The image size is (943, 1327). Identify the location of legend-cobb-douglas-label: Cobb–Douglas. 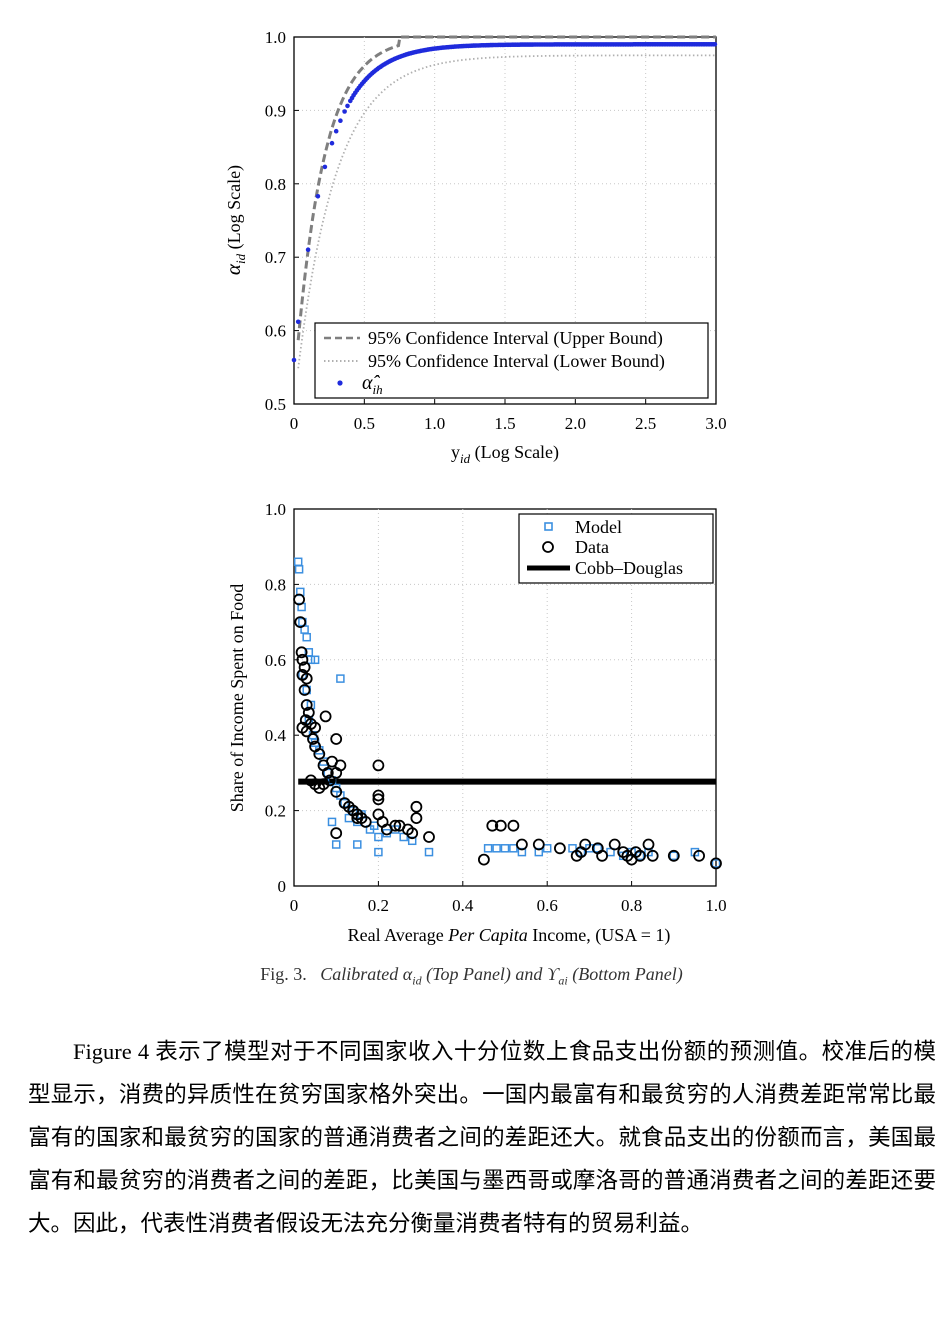
(629, 568).